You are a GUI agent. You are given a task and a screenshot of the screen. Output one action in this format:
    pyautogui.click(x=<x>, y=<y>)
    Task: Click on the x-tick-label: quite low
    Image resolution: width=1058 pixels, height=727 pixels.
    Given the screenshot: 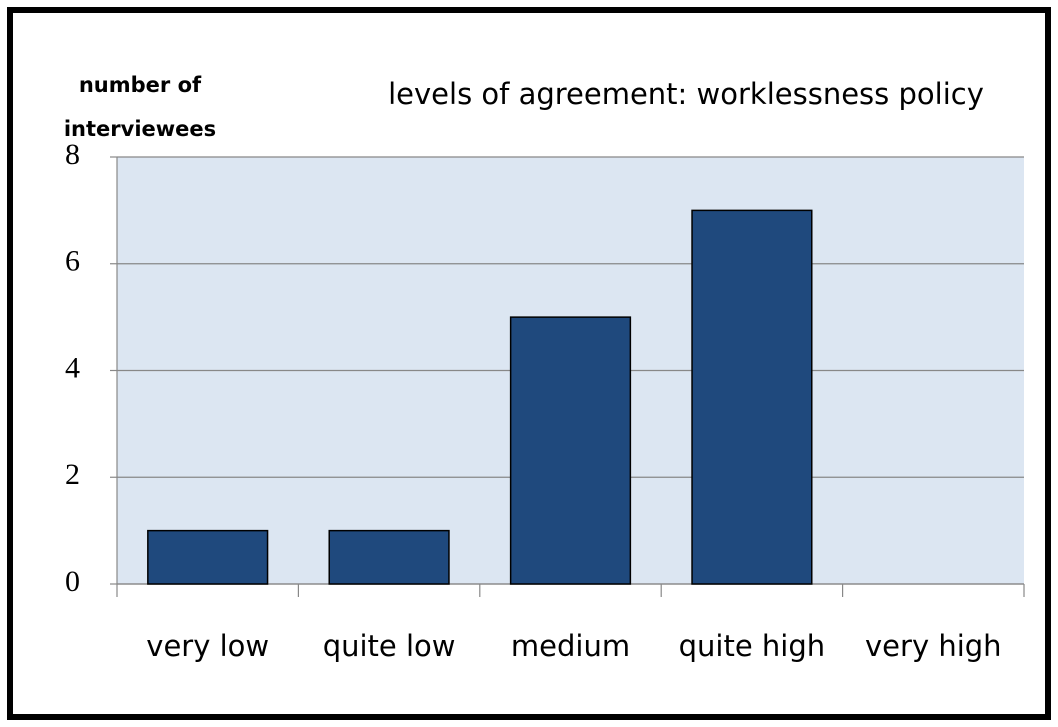 What is the action you would take?
    pyautogui.click(x=389, y=646)
    